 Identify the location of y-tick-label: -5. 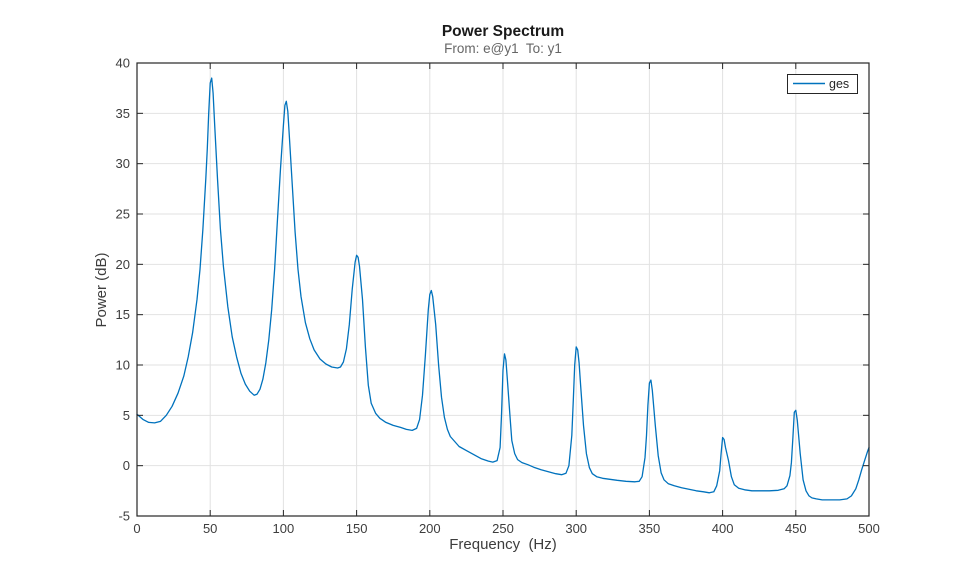
(124, 516).